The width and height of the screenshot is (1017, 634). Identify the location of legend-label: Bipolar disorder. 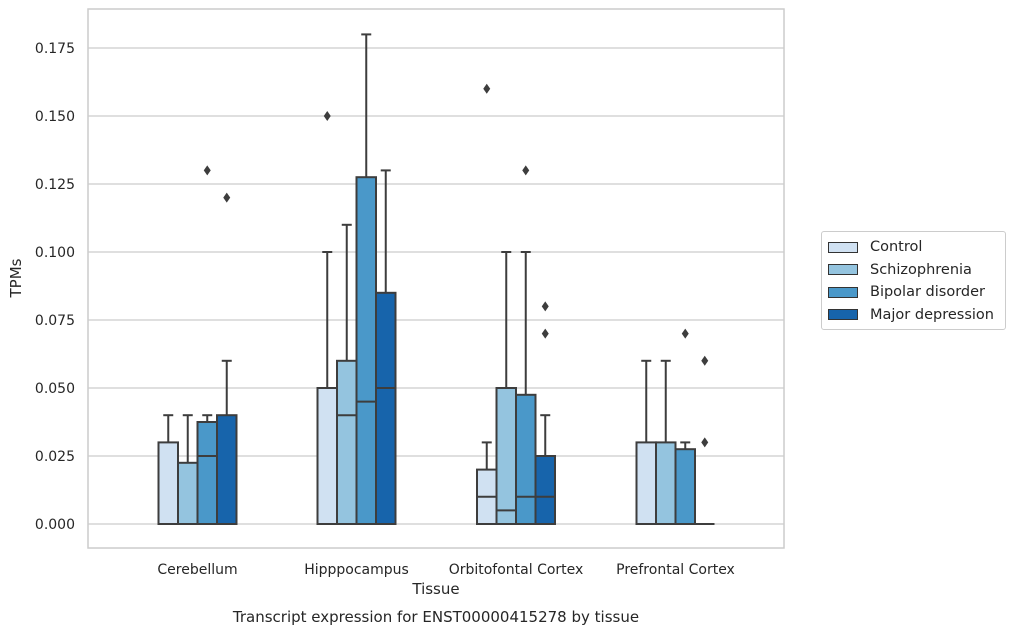
(927, 292).